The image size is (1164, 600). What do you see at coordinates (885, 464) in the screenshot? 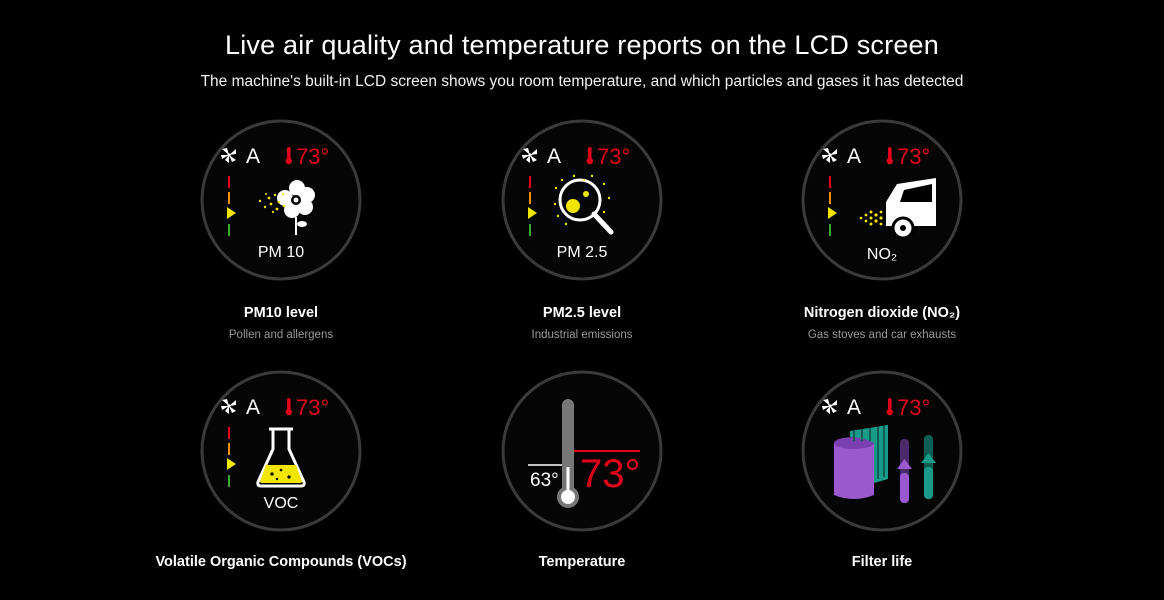
I see `filter-icon` at bounding box center [885, 464].